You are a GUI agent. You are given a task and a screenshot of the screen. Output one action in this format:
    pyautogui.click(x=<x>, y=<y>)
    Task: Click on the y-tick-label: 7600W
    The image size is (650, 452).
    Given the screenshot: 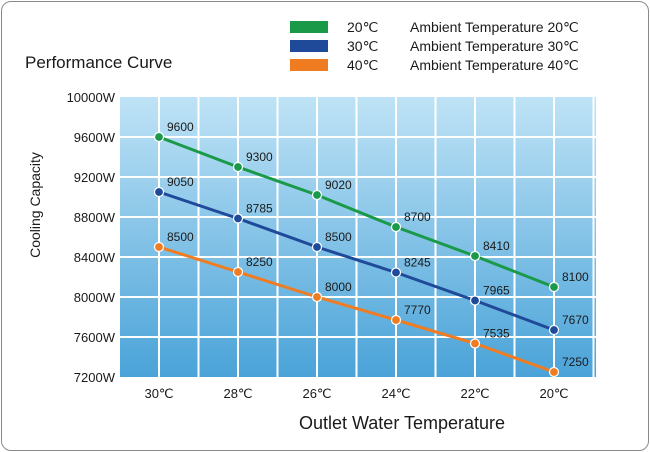 What is the action you would take?
    pyautogui.click(x=95, y=337)
    